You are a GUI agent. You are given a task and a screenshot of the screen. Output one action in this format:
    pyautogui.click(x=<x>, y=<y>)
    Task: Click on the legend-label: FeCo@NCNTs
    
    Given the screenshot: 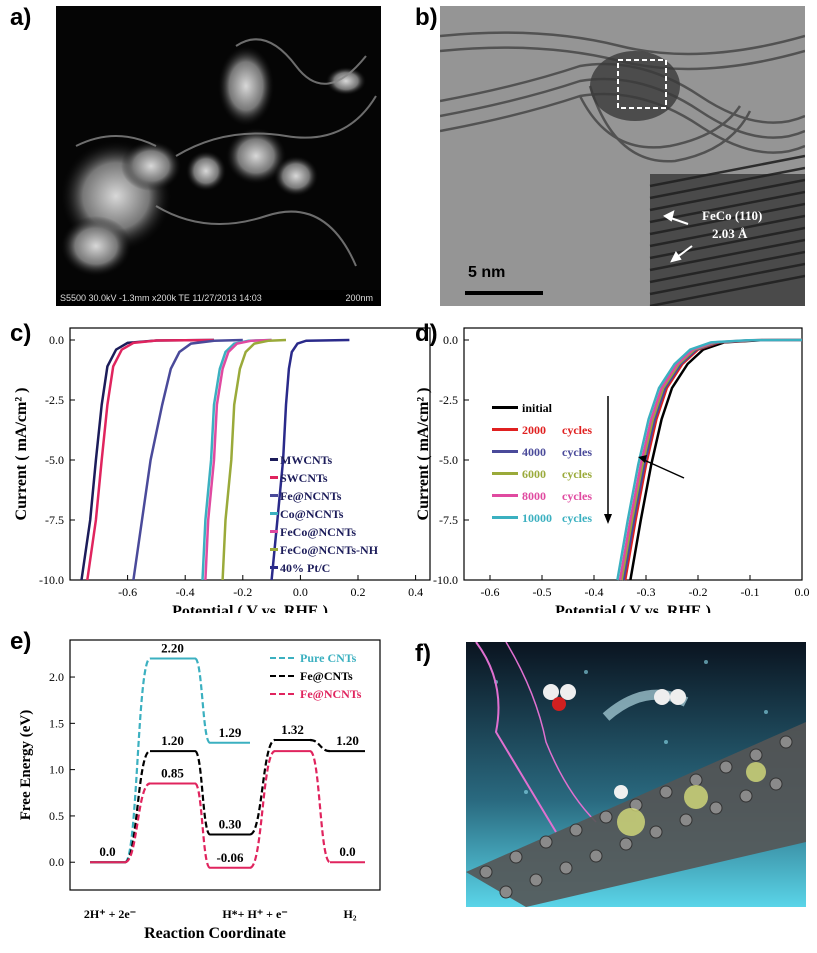 What is the action you would take?
    pyautogui.click(x=318, y=532)
    